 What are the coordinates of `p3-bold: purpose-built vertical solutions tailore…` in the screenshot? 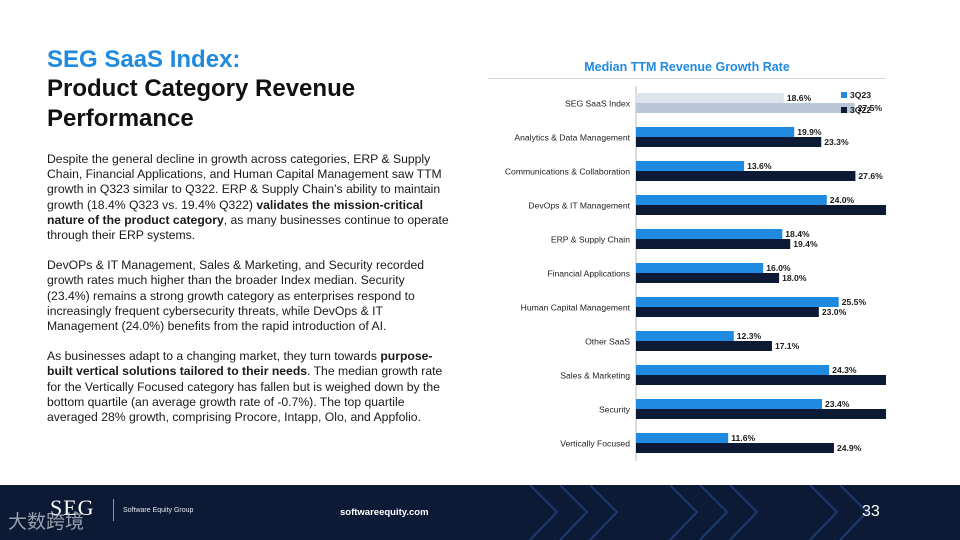 It's located at (240, 364).